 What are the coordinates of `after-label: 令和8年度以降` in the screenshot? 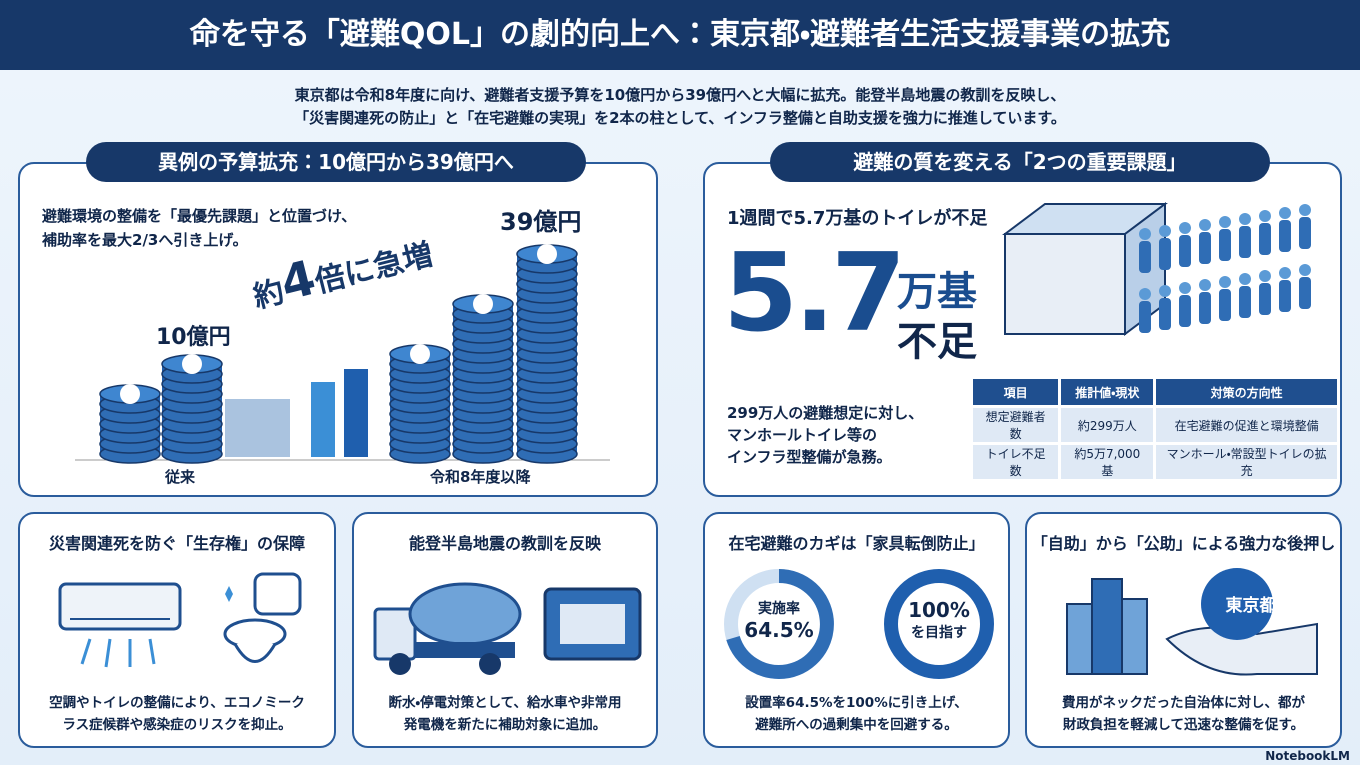 It's located at (480, 477).